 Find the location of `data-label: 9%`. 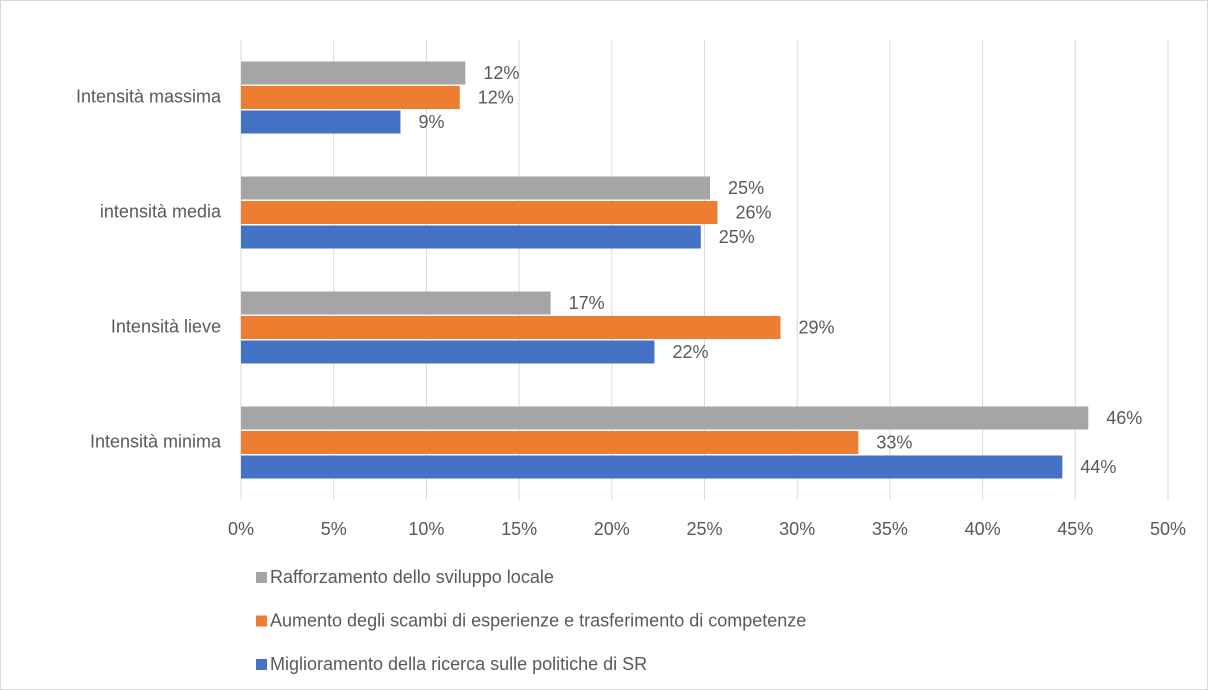

data-label: 9% is located at coordinates (431, 122).